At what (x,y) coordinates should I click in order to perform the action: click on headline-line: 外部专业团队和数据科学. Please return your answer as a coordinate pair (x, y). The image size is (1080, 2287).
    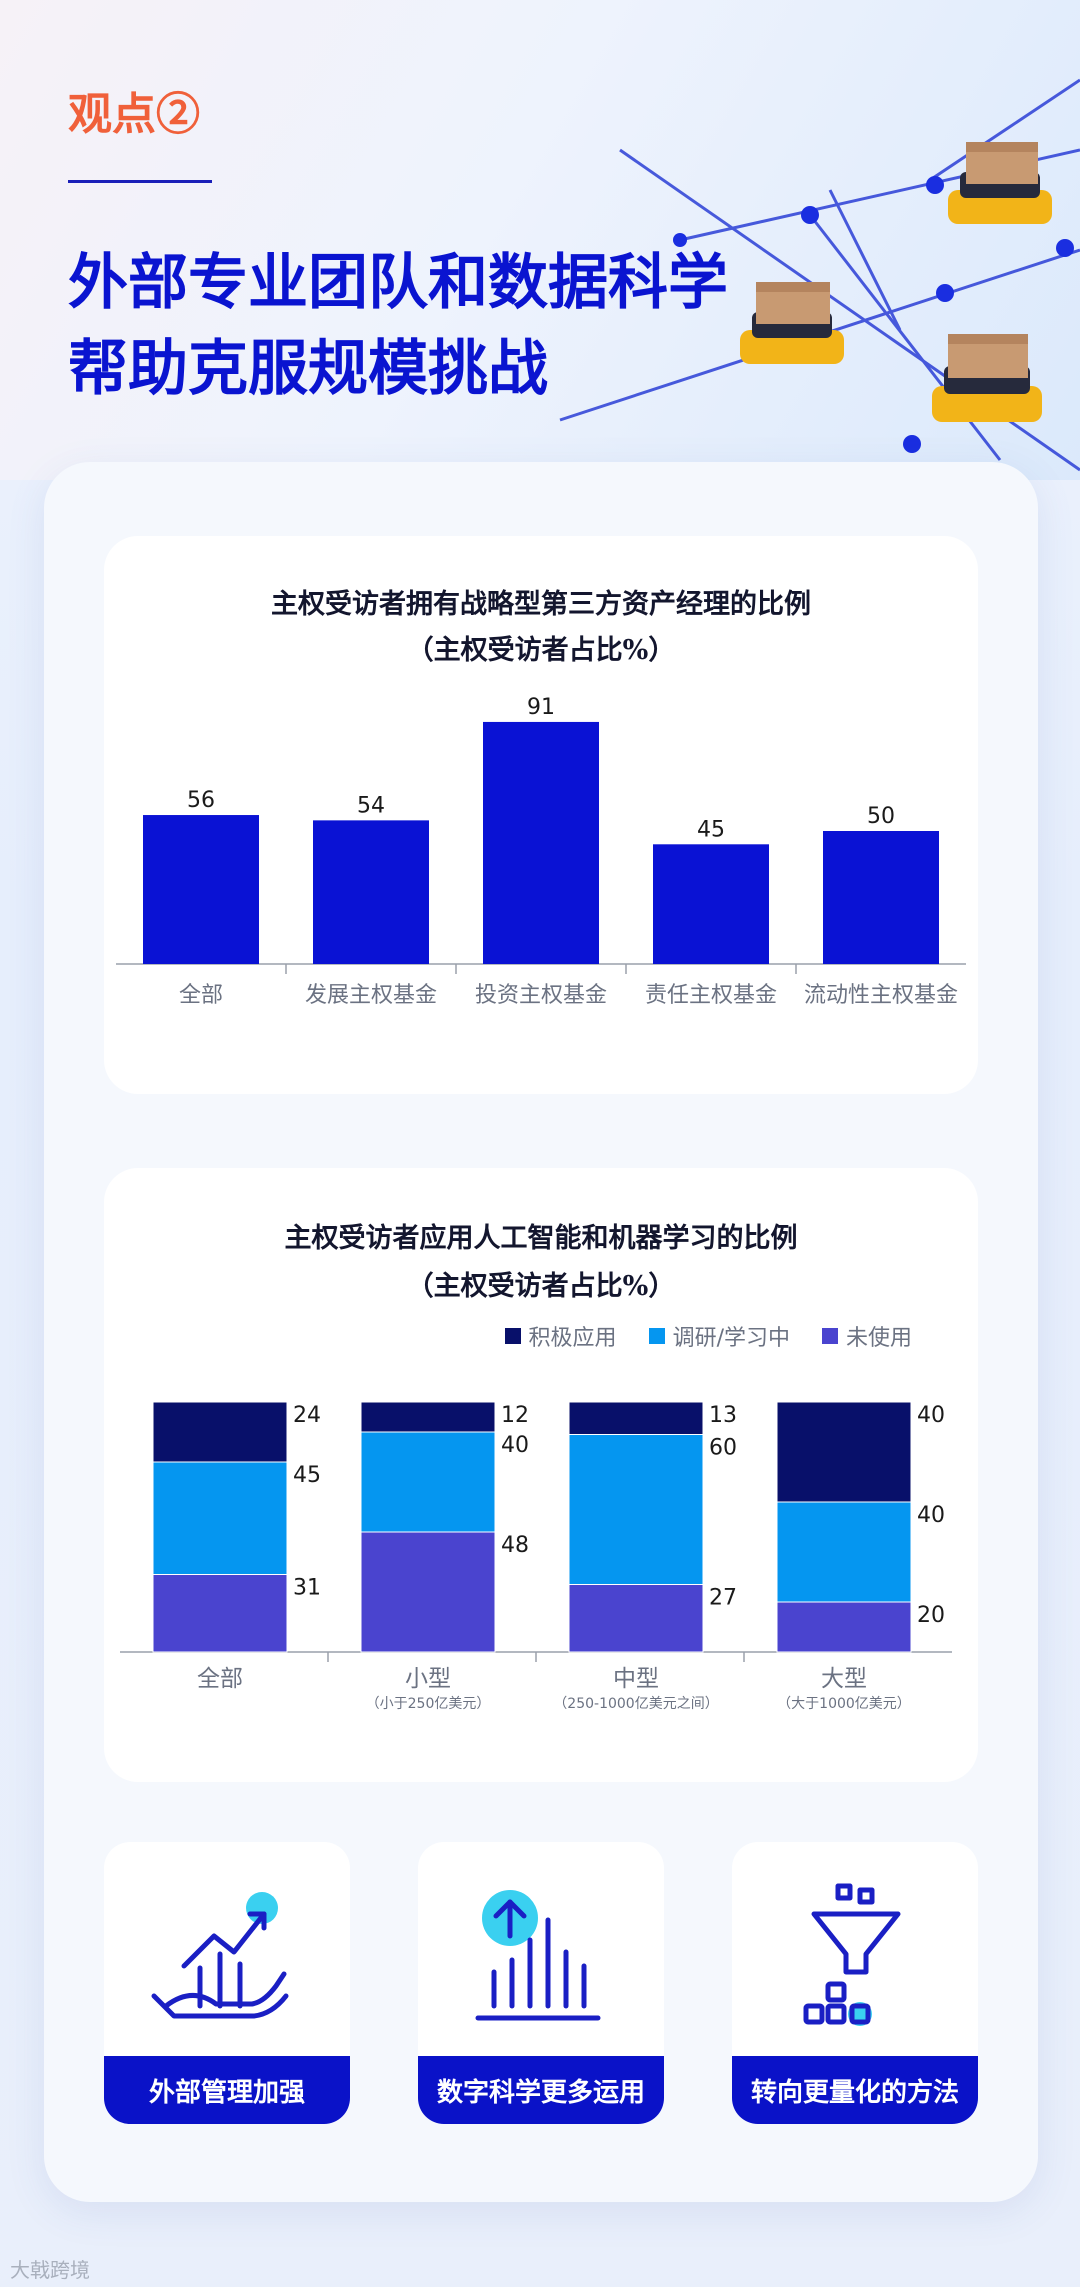
    Looking at the image, I should click on (398, 283).